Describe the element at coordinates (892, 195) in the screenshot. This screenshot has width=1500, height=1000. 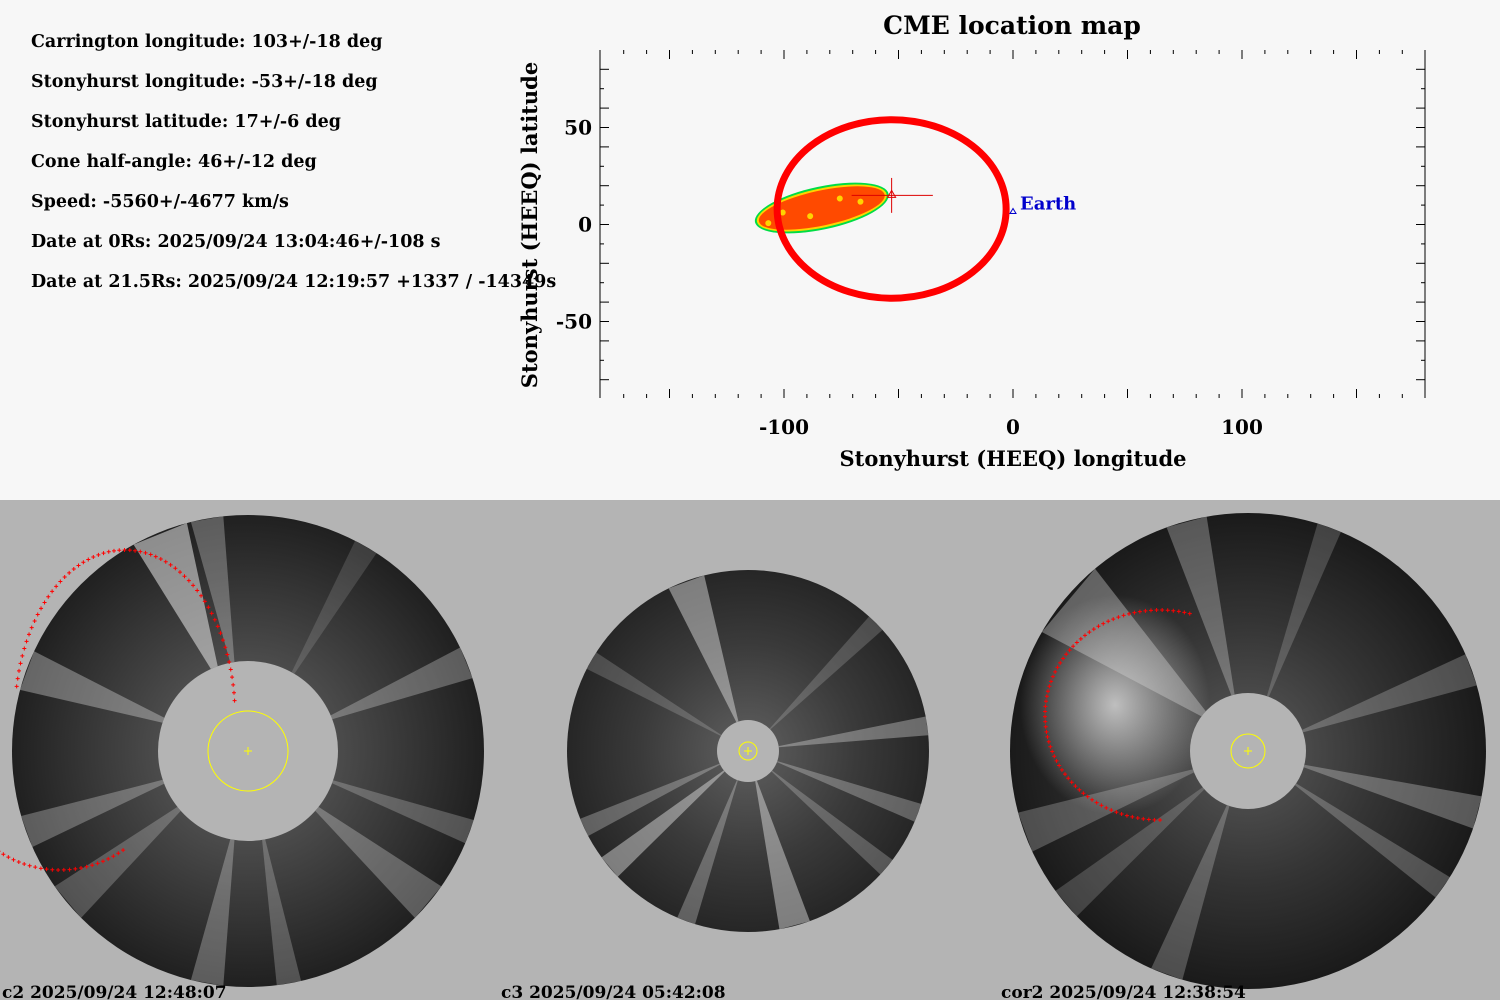
I see `cme-center-marker` at that location.